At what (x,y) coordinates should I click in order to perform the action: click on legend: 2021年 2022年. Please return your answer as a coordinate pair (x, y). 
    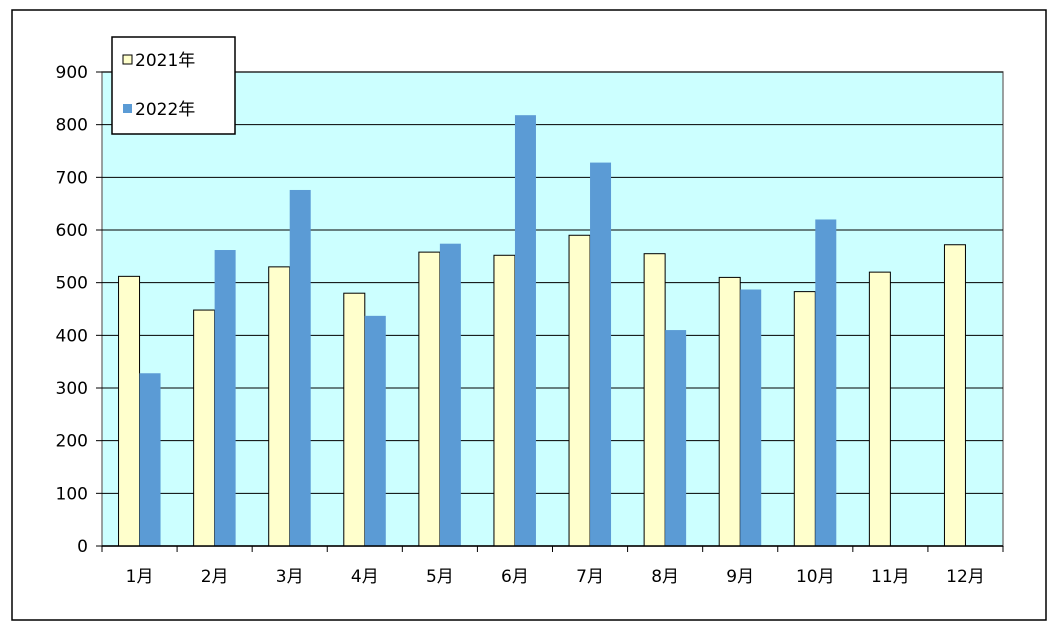
    Looking at the image, I should click on (173, 85).